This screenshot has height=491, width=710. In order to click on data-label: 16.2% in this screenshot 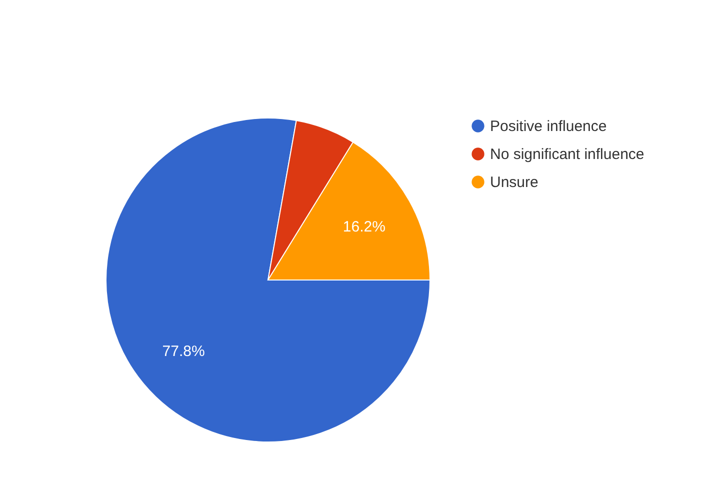, I will do `click(364, 227)`.